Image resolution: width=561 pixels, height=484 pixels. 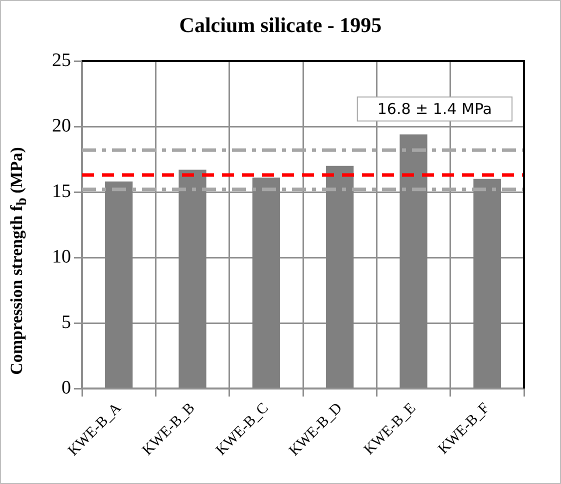 I want to click on y-tick-label: 15, so click(x=61, y=191).